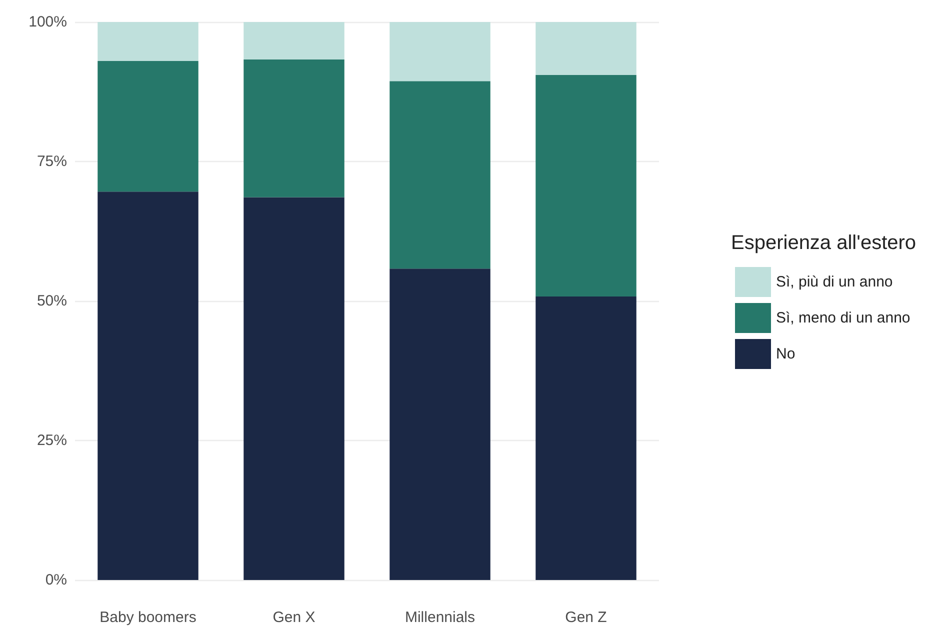  Describe the element at coordinates (834, 282) in the screenshot. I see `legend-label: Sì, più di un anno` at that location.